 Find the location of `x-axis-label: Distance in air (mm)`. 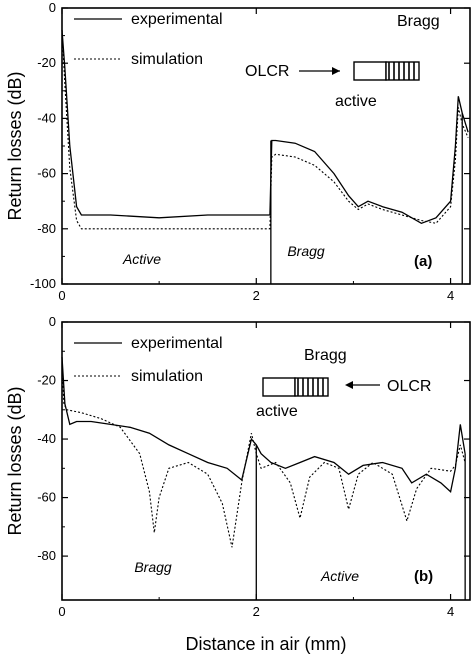

x-axis-label: Distance in air (mm) is located at coordinates (265, 644).